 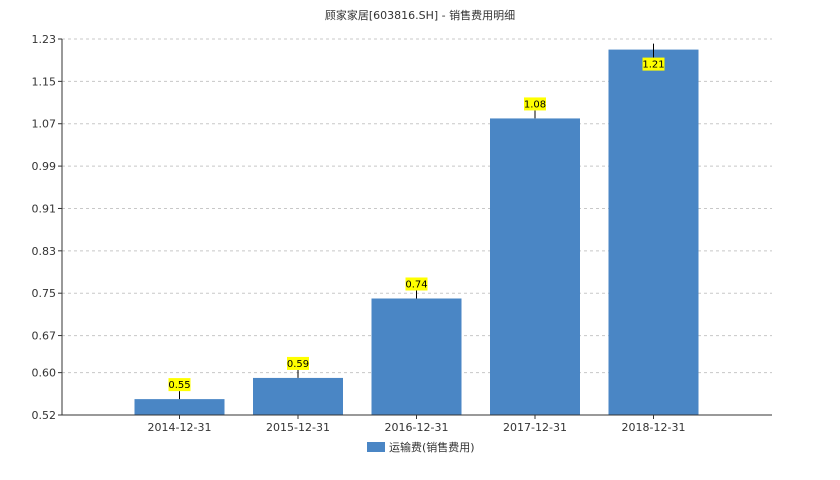 I want to click on data-label: 0.59, so click(x=298, y=364).